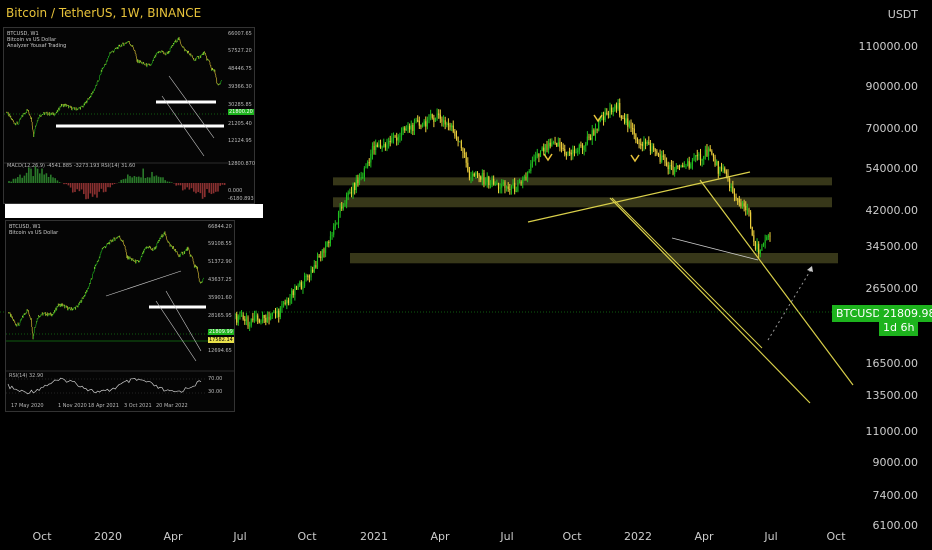 The width and height of the screenshot is (932, 550). Describe the element at coordinates (240, 69) in the screenshot. I see `inset-price-tick: 48446.75` at that location.